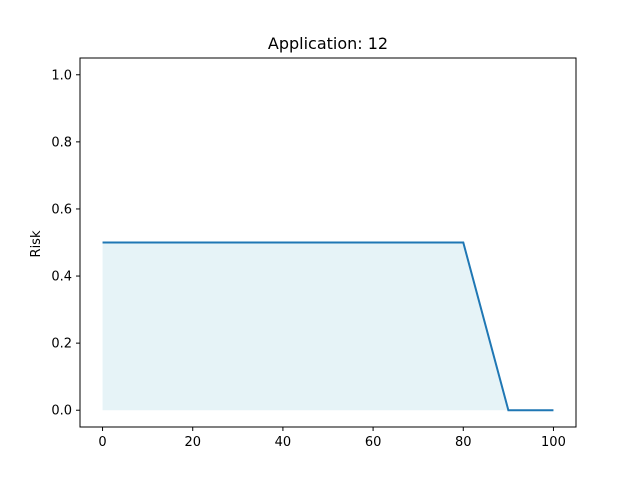 The width and height of the screenshot is (640, 480). What do you see at coordinates (61, 411) in the screenshot?
I see `y-tick-label: 0.0` at bounding box center [61, 411].